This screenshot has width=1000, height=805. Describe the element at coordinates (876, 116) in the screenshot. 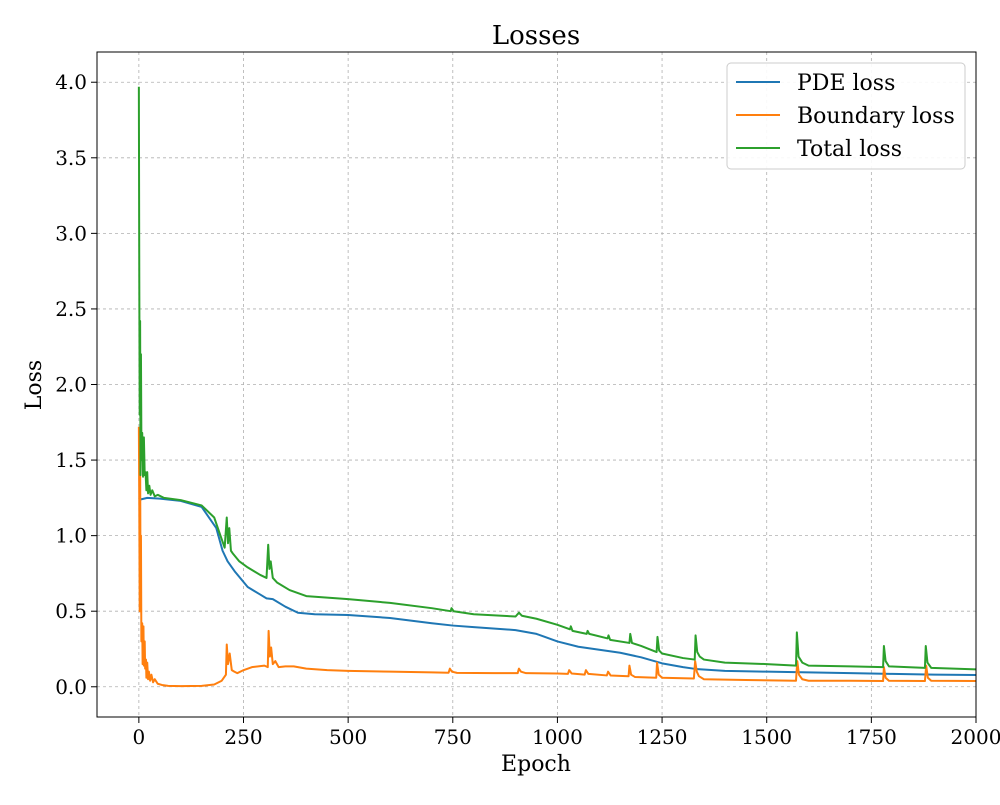

I see `legend-label-boundary-loss: Boundary loss` at that location.